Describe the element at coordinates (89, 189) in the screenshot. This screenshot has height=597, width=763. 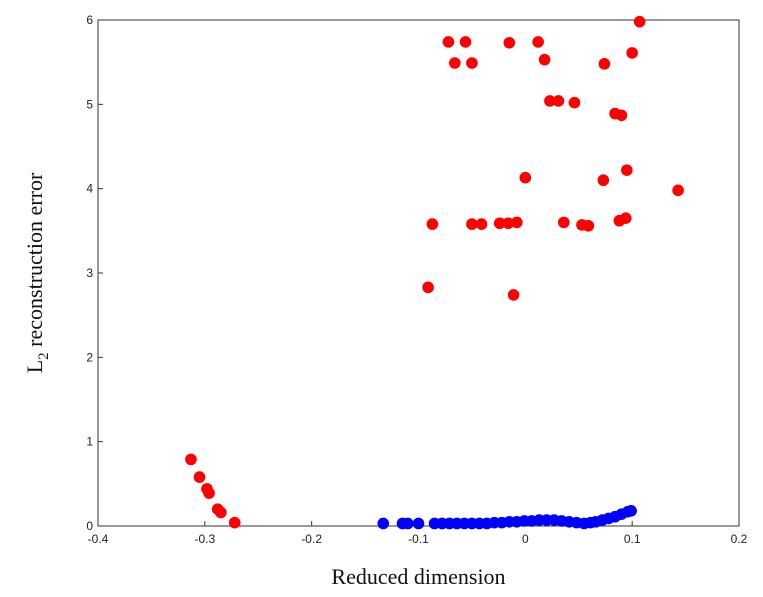
I see `y-tick-label: 4` at that location.